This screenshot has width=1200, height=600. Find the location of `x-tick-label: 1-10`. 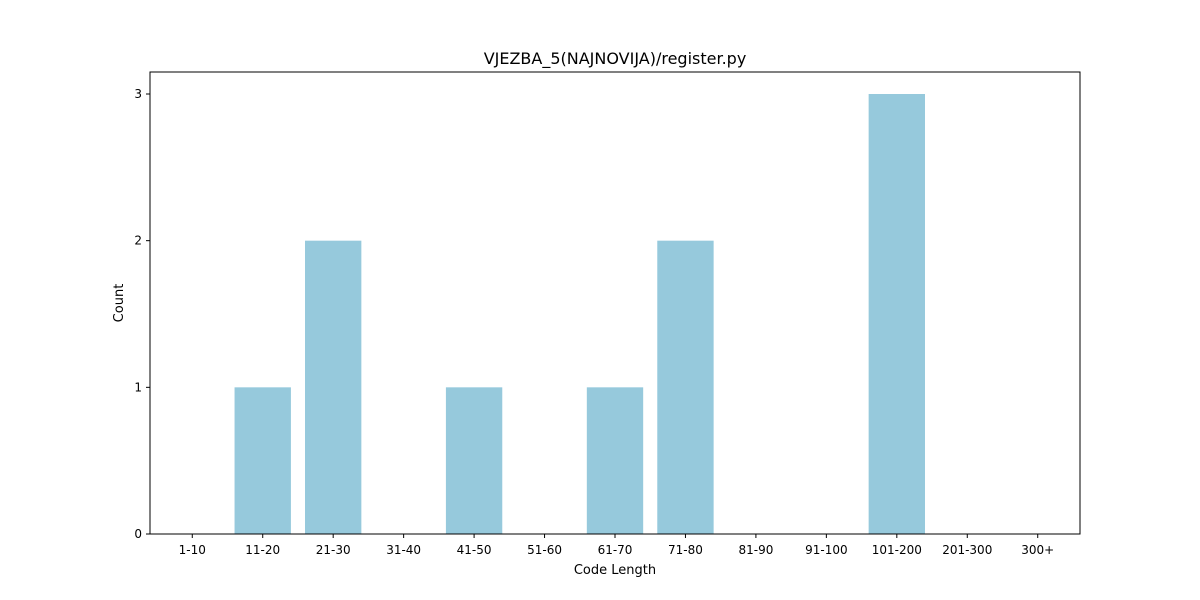

x-tick-label: 1-10 is located at coordinates (192, 550).